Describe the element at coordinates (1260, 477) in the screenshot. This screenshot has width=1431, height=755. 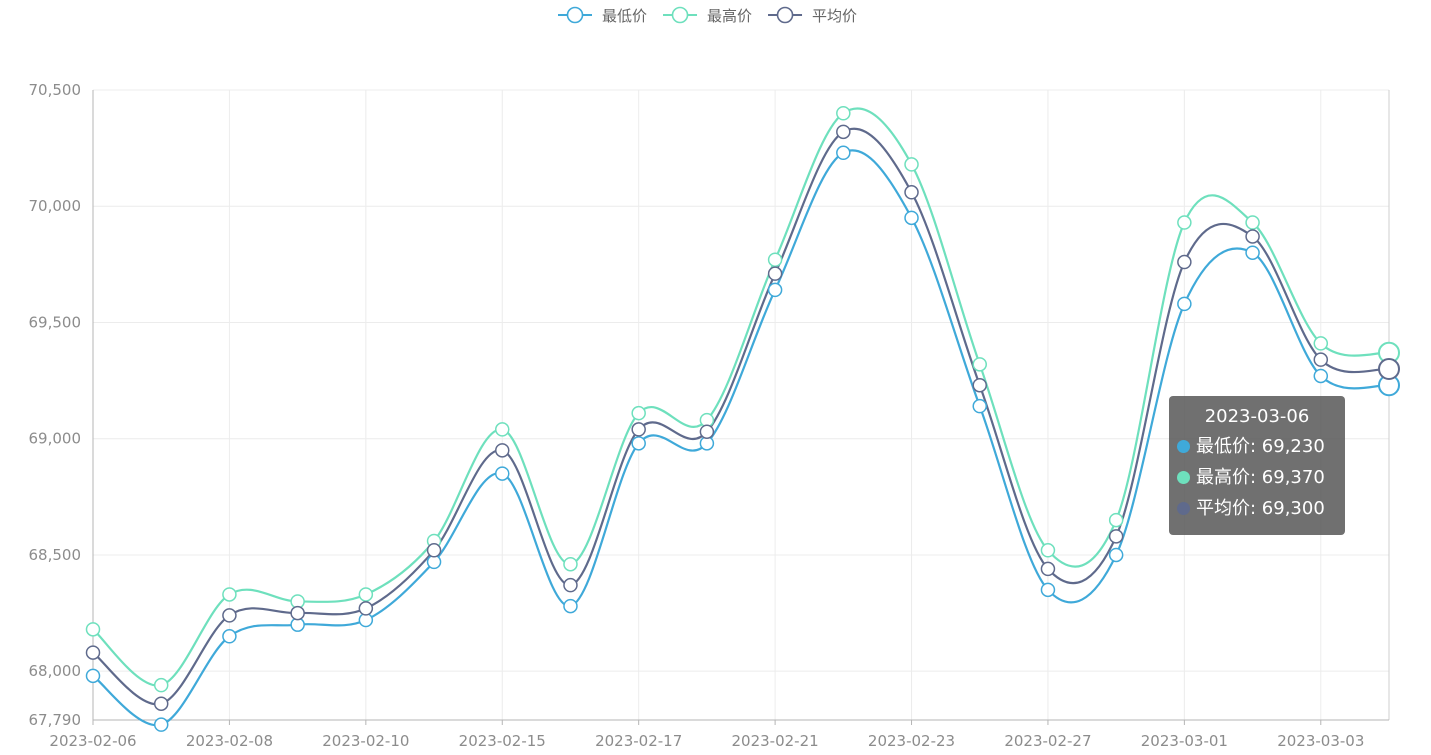
I see `tooltip-max-label: 最高价: 69,370` at that location.